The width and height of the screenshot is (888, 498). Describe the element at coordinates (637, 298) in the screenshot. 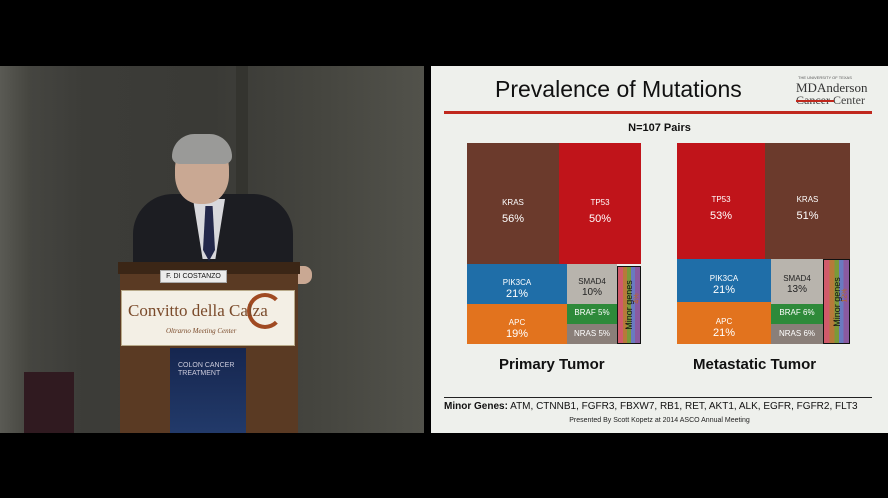

I see `minor-genes-pct: 4%` at that location.